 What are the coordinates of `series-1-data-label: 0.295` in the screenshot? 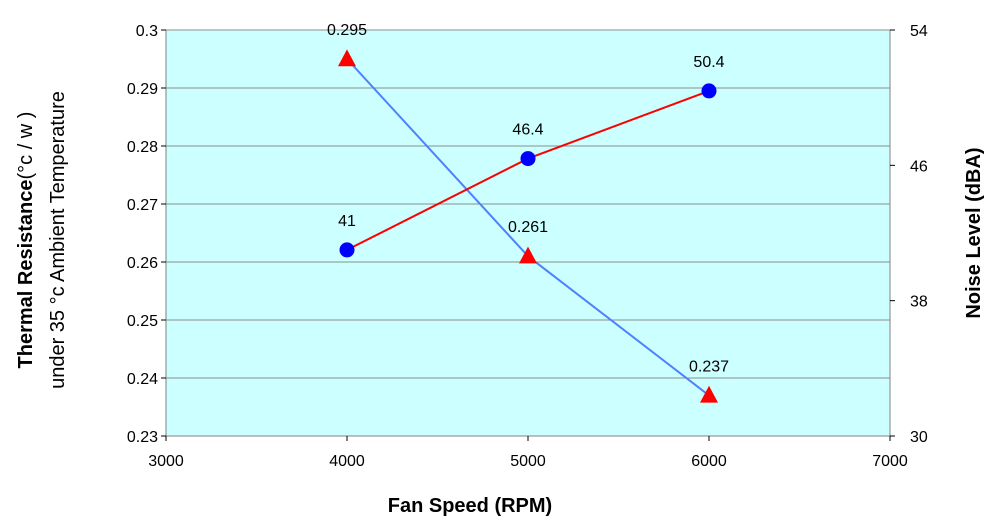 It's located at (347, 30).